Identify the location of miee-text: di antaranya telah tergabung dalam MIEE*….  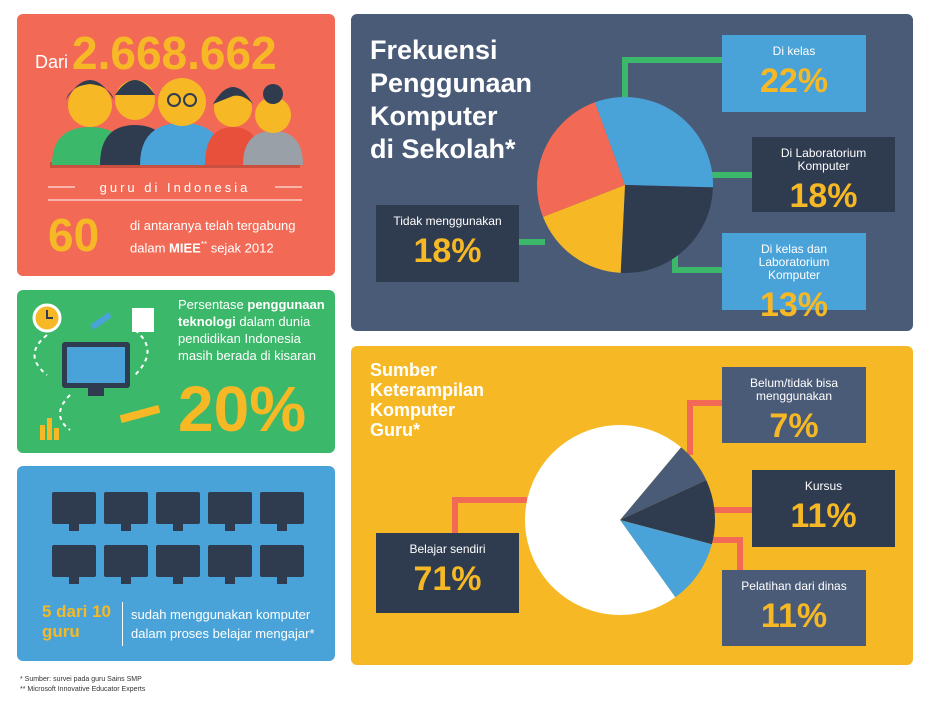
(213, 236).